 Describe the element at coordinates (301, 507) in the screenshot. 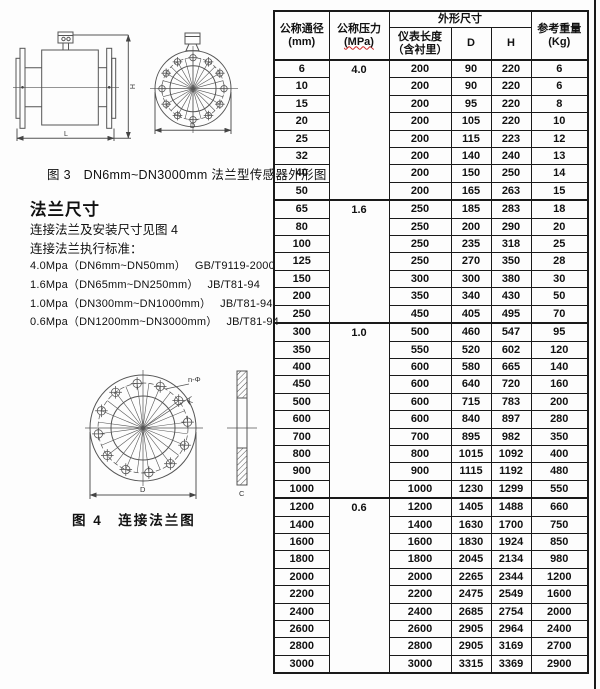

I see `table-cell: 1200` at that location.